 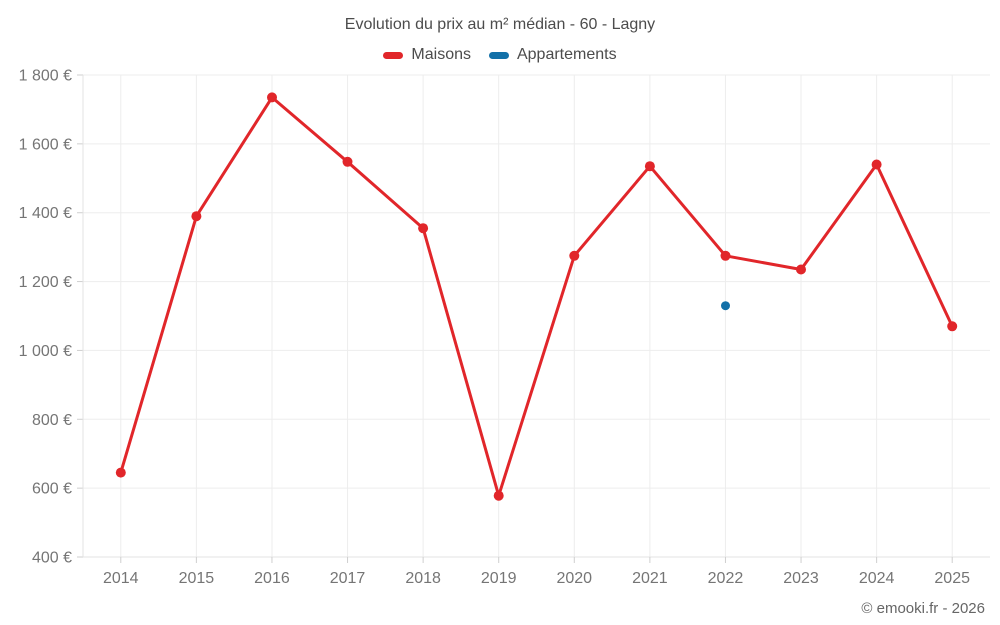 I want to click on chart-legend: Maisons Appartements, so click(x=500, y=55).